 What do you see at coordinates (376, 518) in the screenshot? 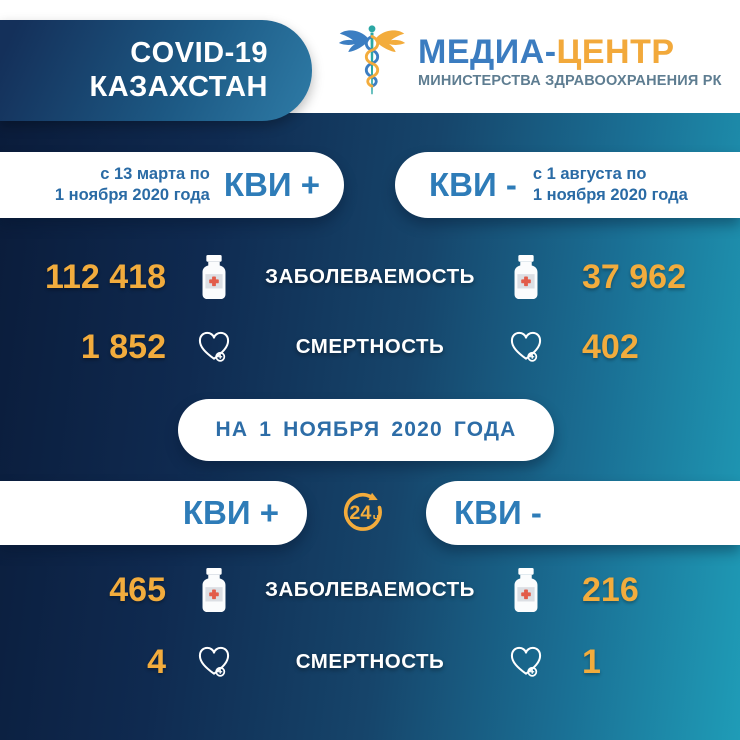
I see `clock-unit: ч` at bounding box center [376, 518].